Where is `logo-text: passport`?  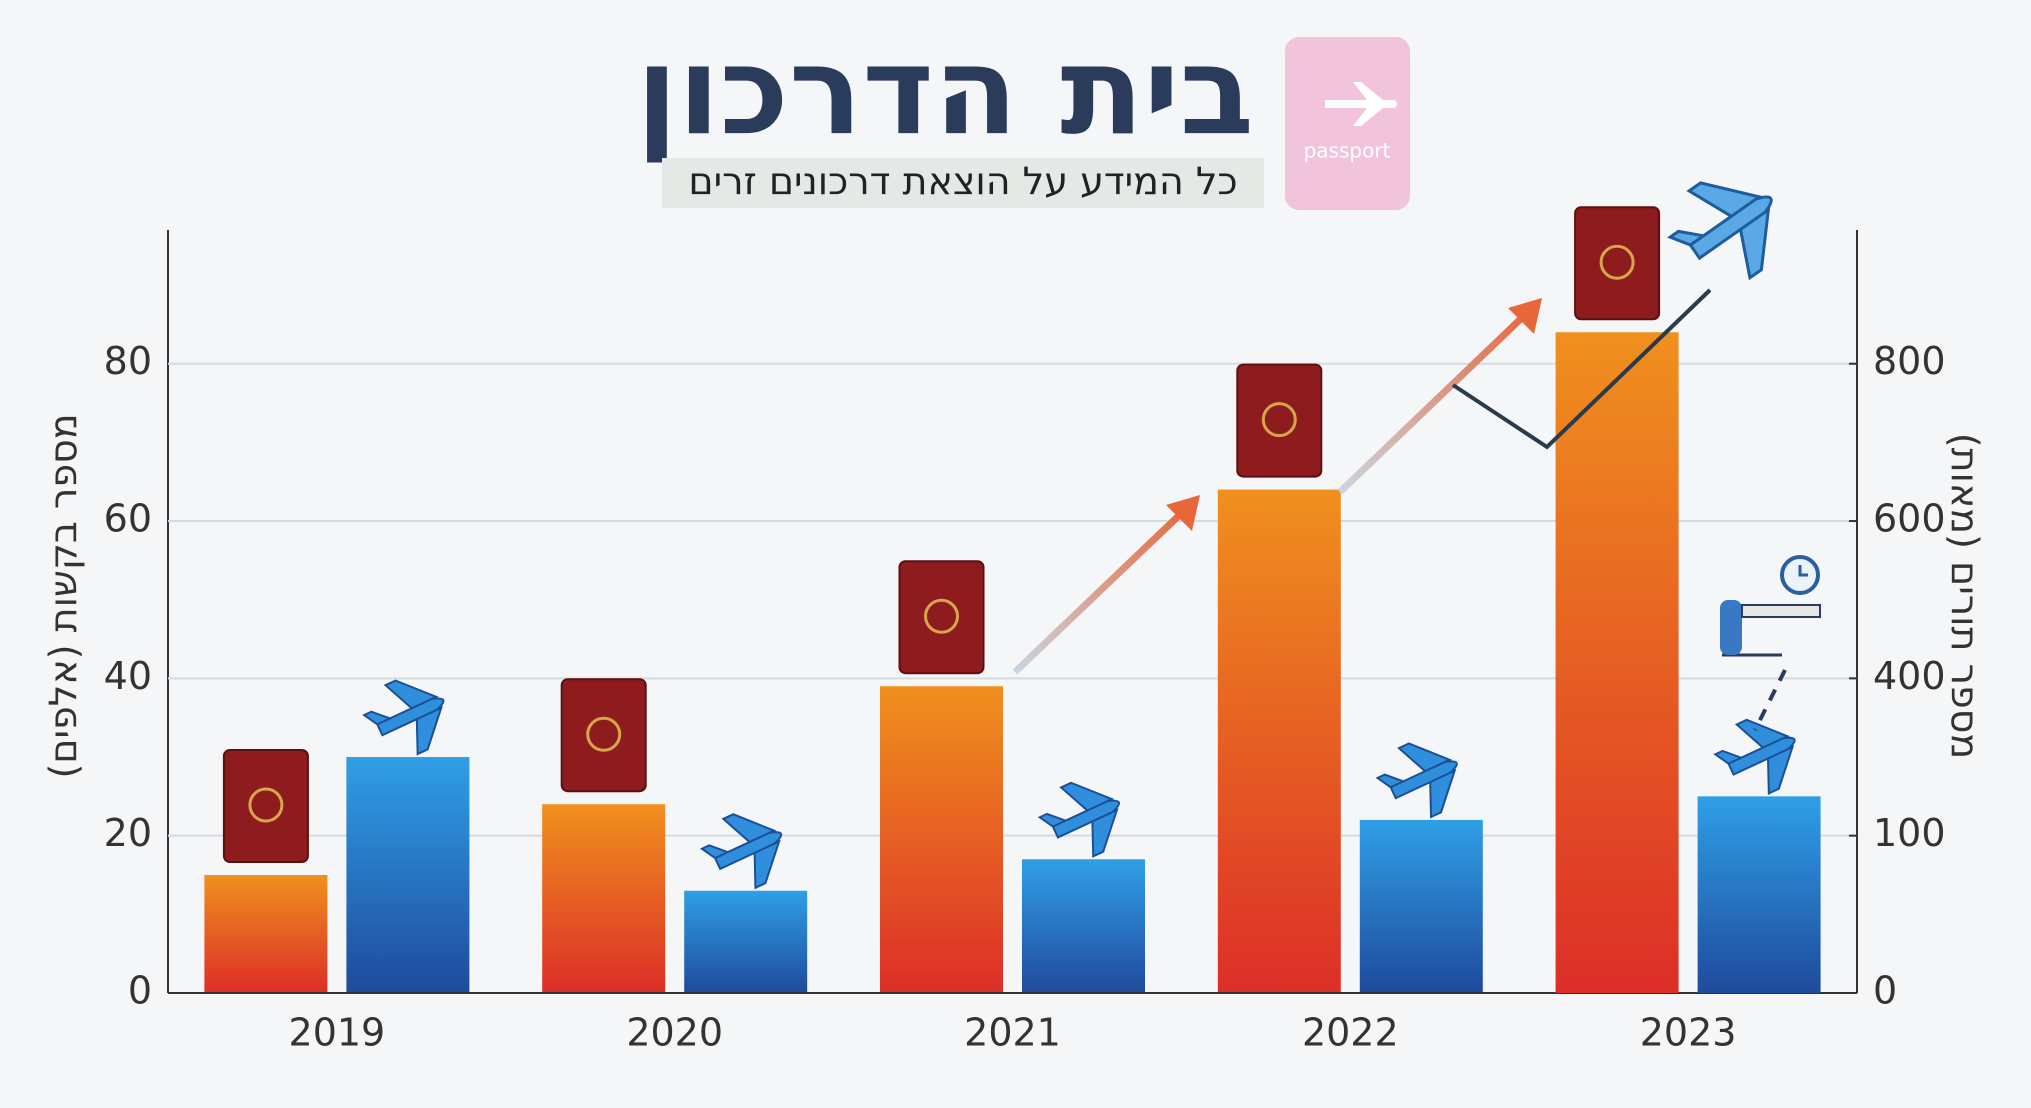
logo-text: passport is located at coordinates (1347, 151).